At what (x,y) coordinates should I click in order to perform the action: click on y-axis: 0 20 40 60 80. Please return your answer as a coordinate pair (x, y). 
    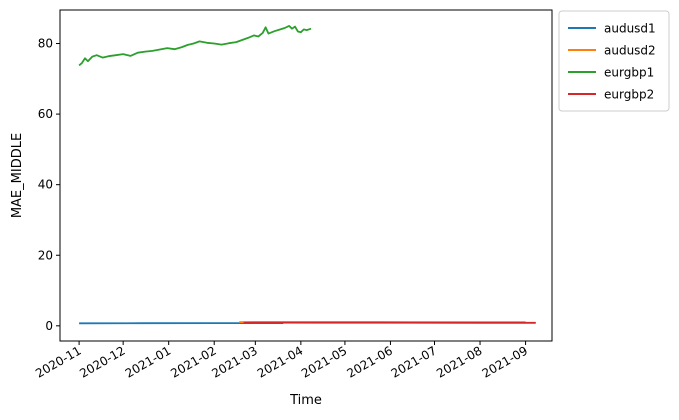
    Looking at the image, I should click on (49, 185).